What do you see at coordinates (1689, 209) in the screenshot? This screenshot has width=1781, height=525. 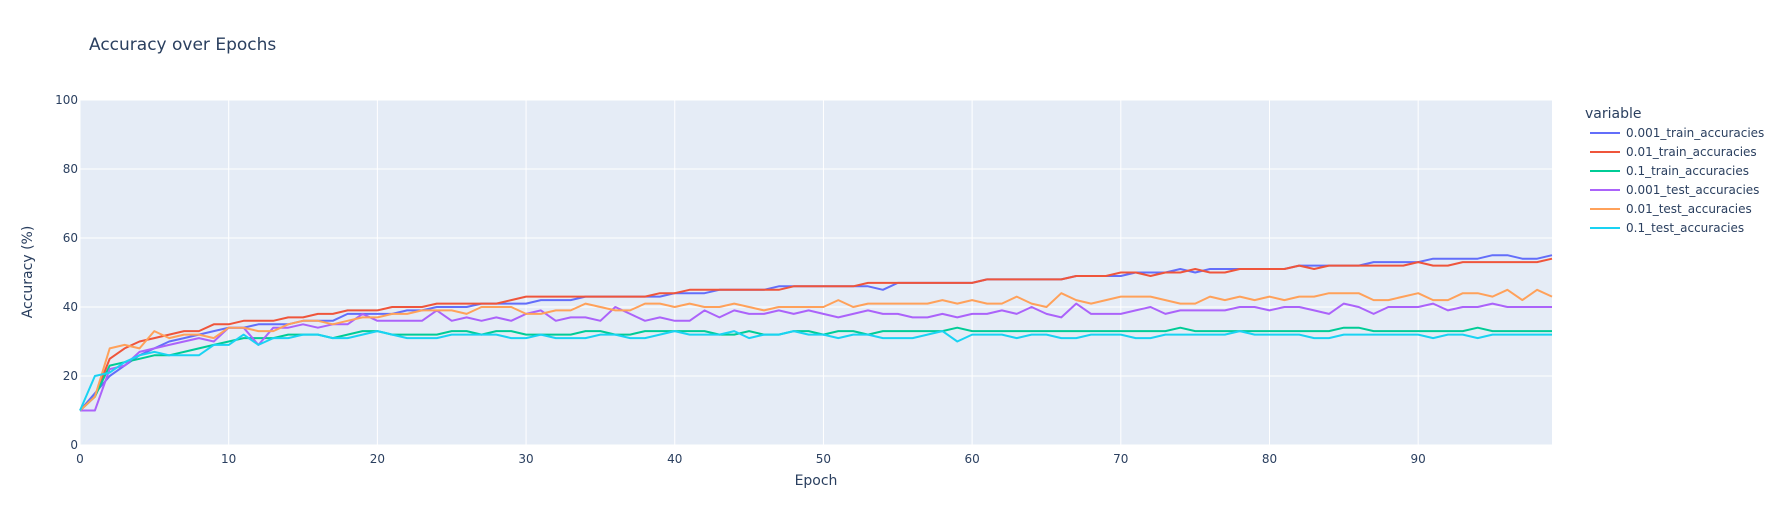 I see `legend-label: 0.01_test_accuracies` at bounding box center [1689, 209].